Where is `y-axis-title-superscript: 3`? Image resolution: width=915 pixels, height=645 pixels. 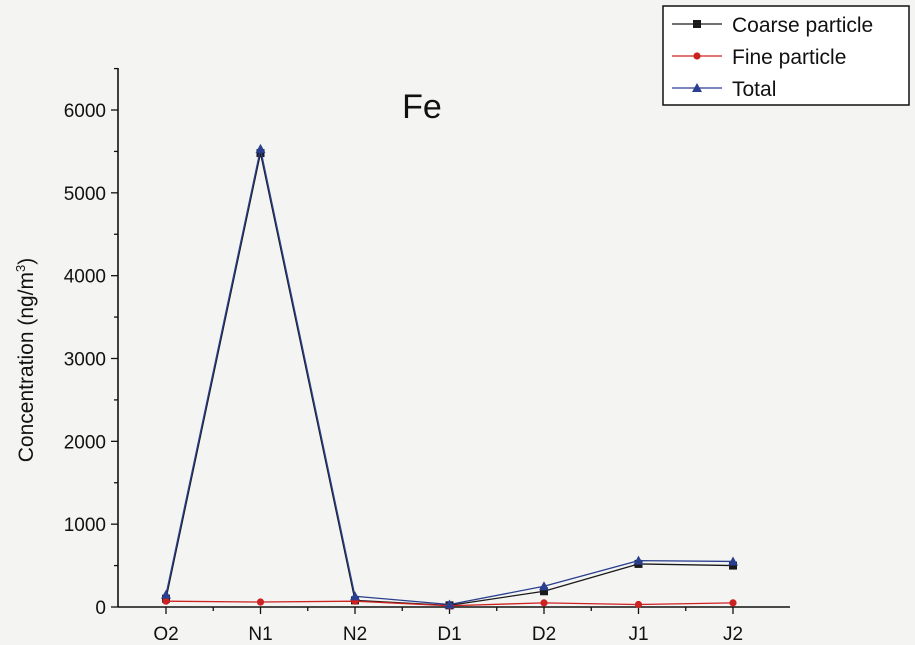 y-axis-title-superscript: 3 is located at coordinates (20, 268).